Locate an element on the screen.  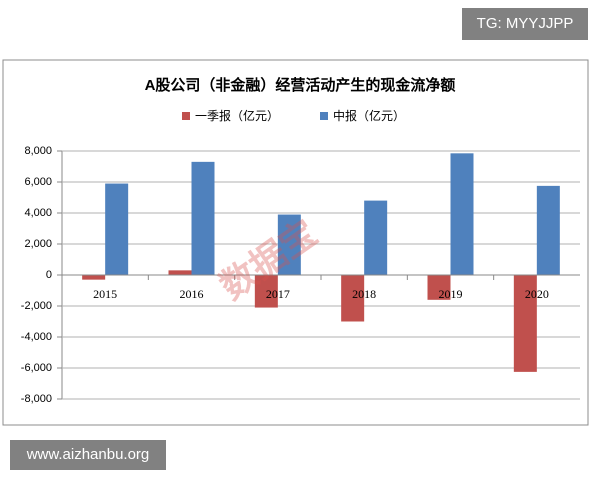
x-tick-label: 2016 is located at coordinates (192, 294).